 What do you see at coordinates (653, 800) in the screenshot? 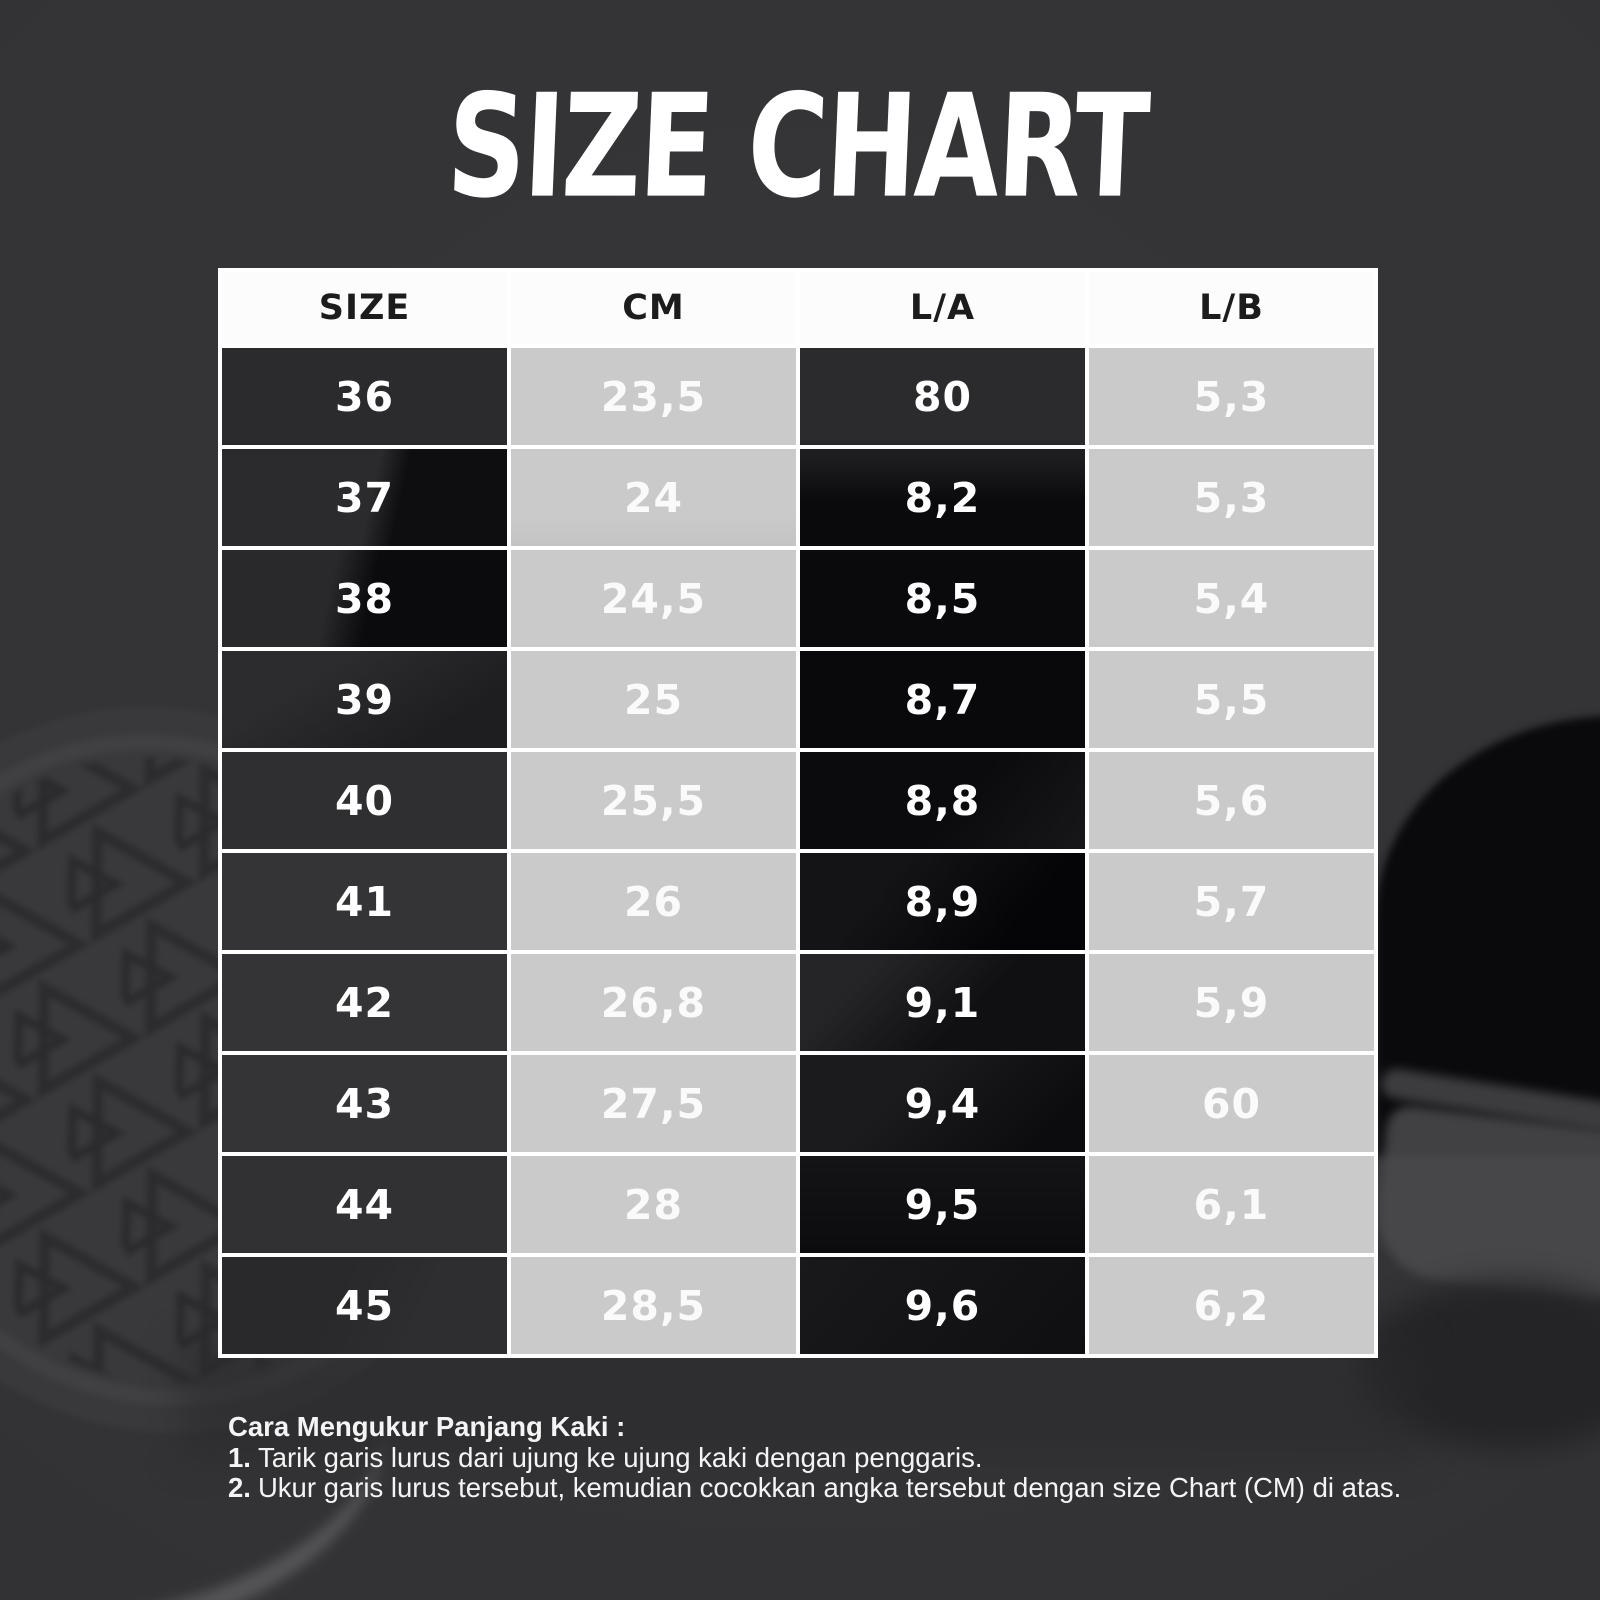
I see `table-cell: 25,5` at bounding box center [653, 800].